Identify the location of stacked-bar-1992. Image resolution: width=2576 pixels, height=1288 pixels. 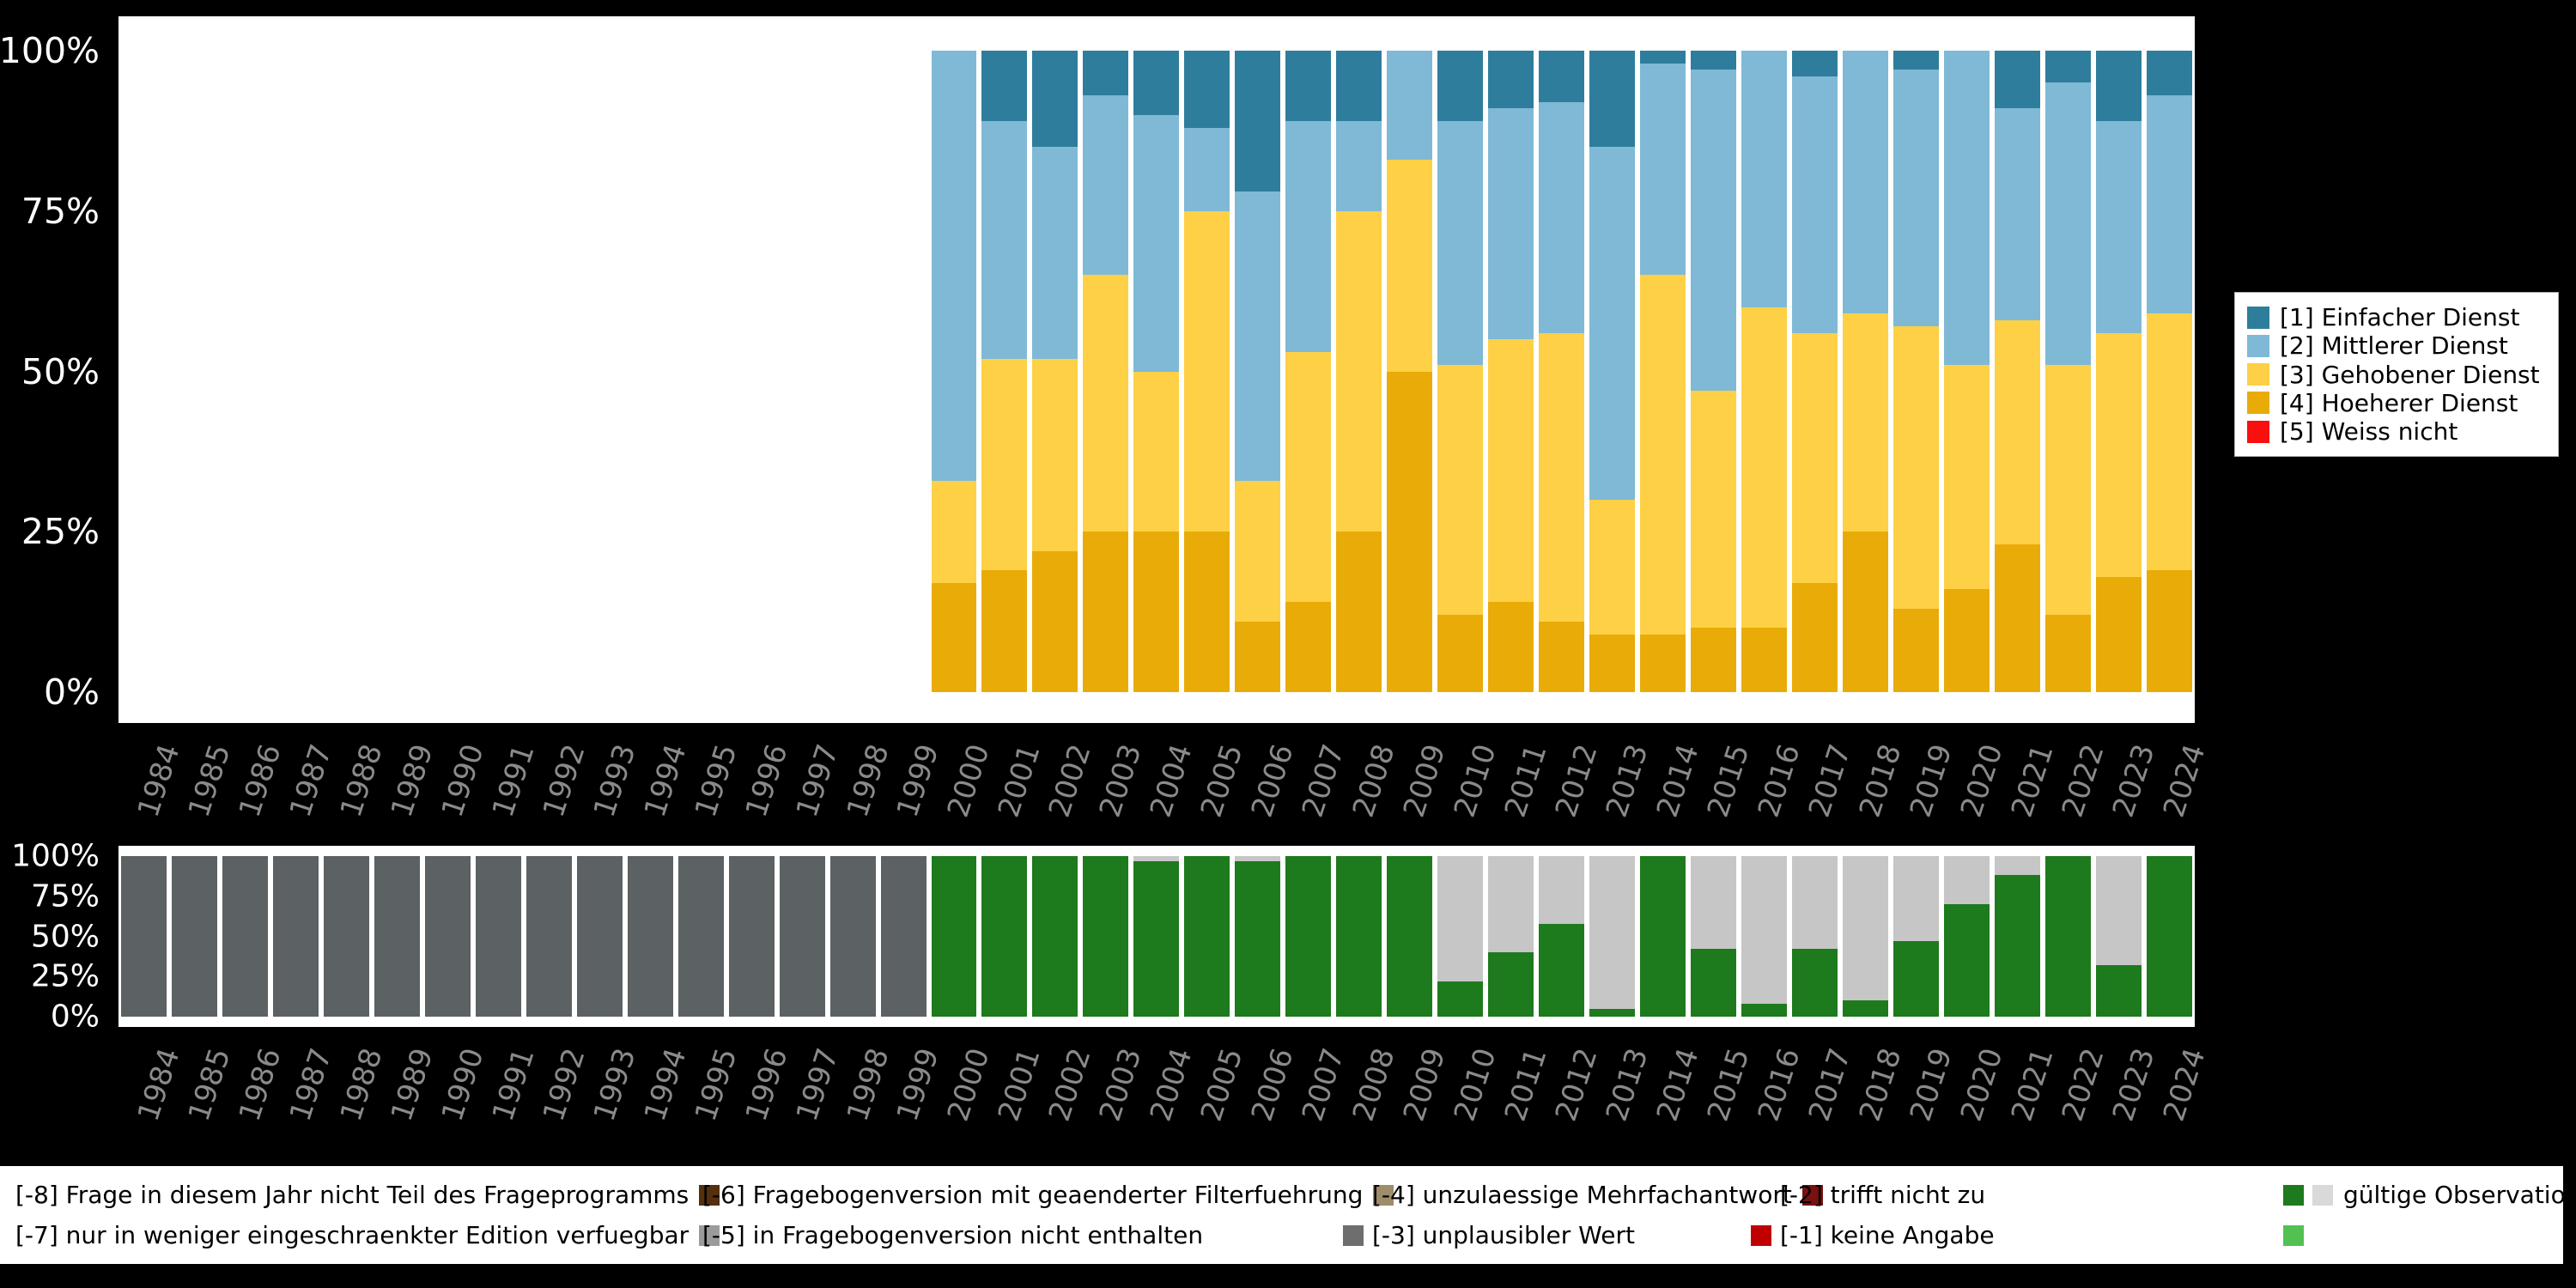
(549, 936).